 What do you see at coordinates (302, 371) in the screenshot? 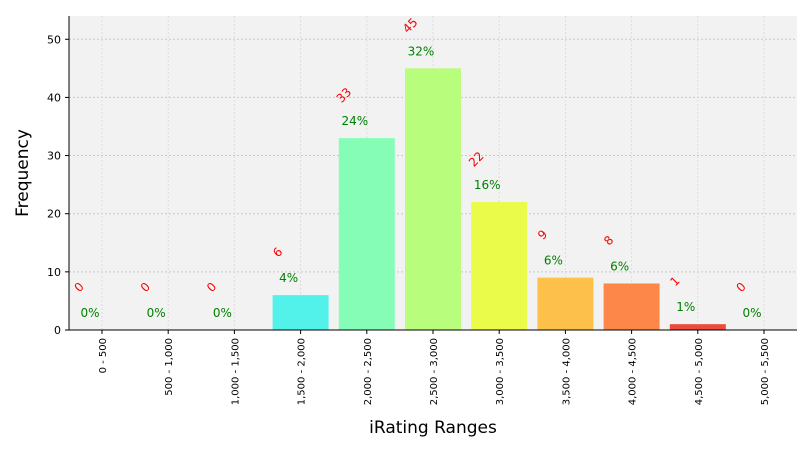
I see `x-tick-label: 1,500 - 2,000` at bounding box center [302, 371].